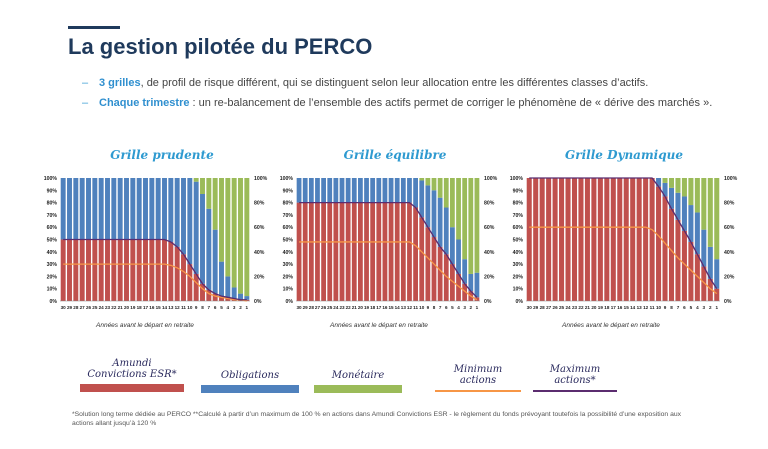 The image size is (768, 449). Describe the element at coordinates (594, 307) in the screenshot. I see `x-tick-label: 20` at that location.